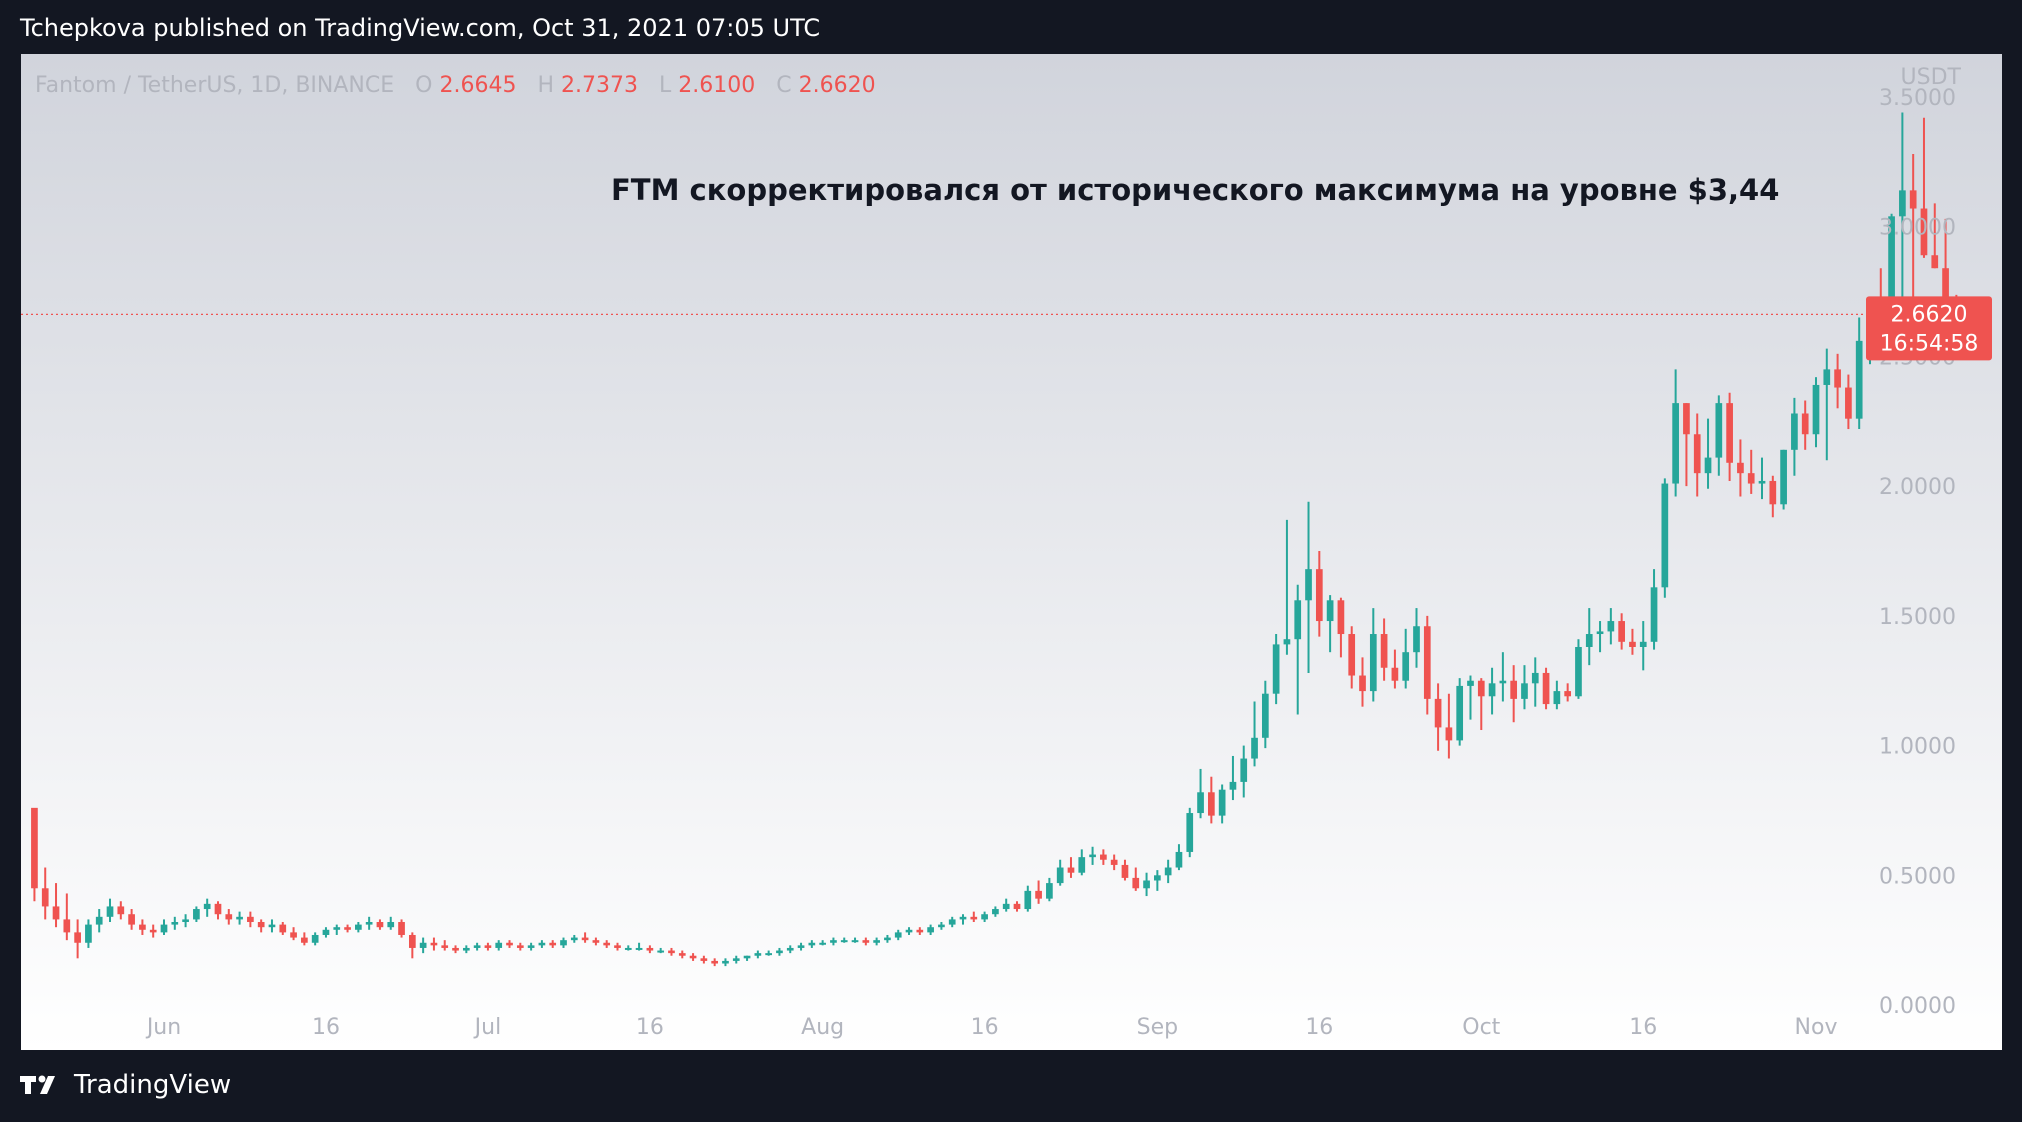 The width and height of the screenshot is (2022, 1122). Describe the element at coordinates (1917, 1006) in the screenshot. I see `y-tick-label: 0.0000` at that location.